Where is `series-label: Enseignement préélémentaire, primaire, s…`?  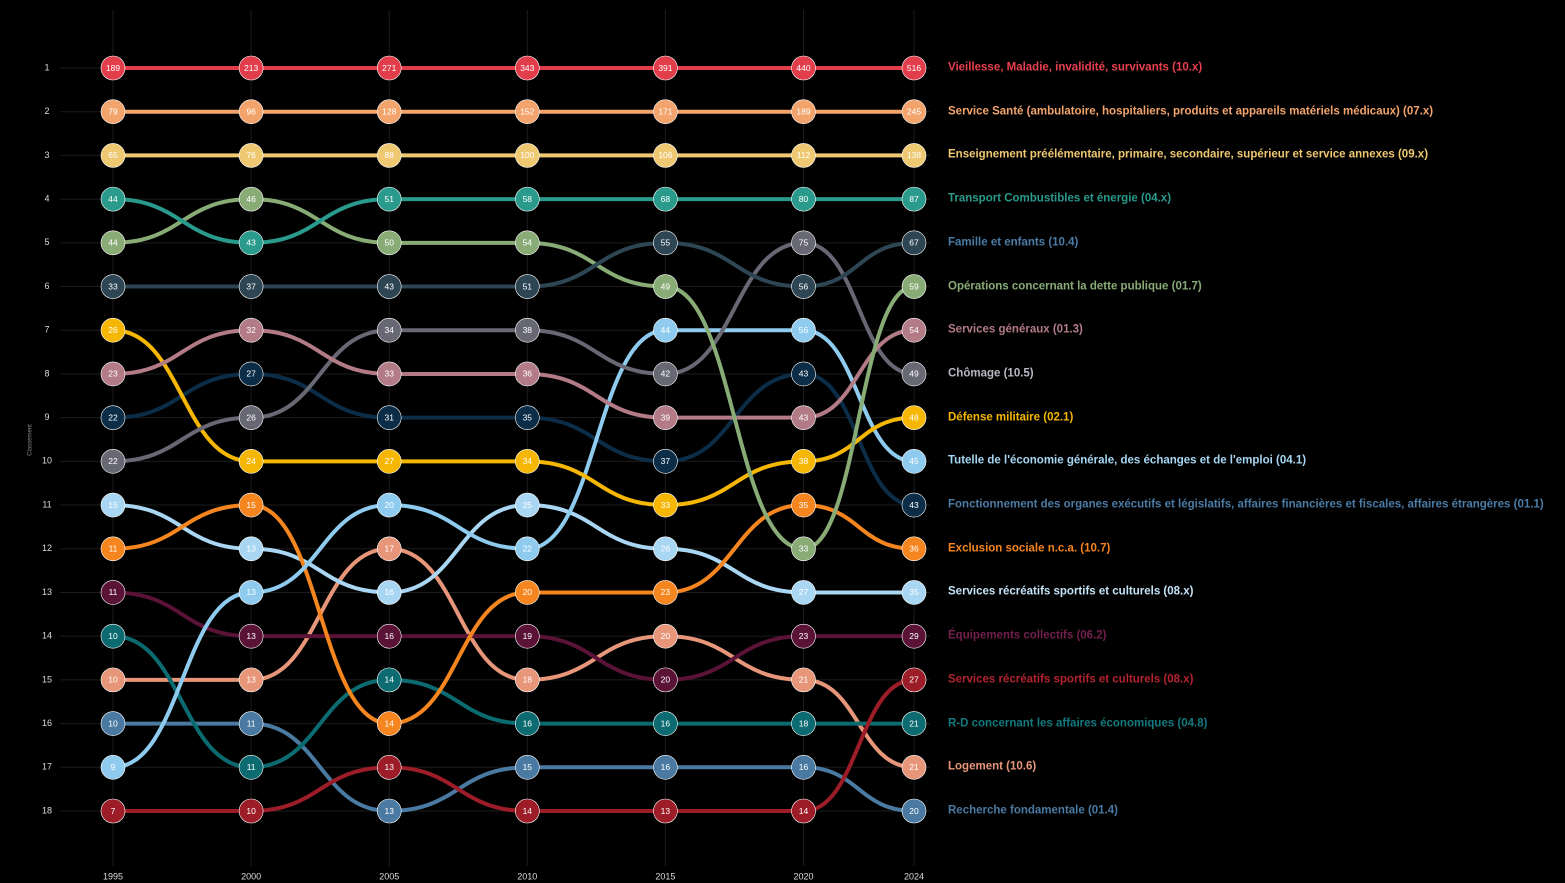
series-label: Enseignement préélémentaire, primaire, s… is located at coordinates (1188, 154).